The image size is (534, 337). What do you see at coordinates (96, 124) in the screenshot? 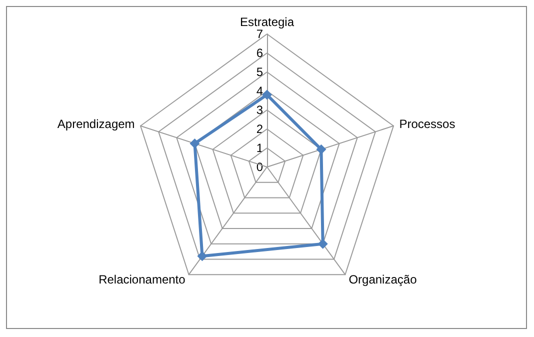
I see `spoke-label: Aprendizagem` at bounding box center [96, 124].